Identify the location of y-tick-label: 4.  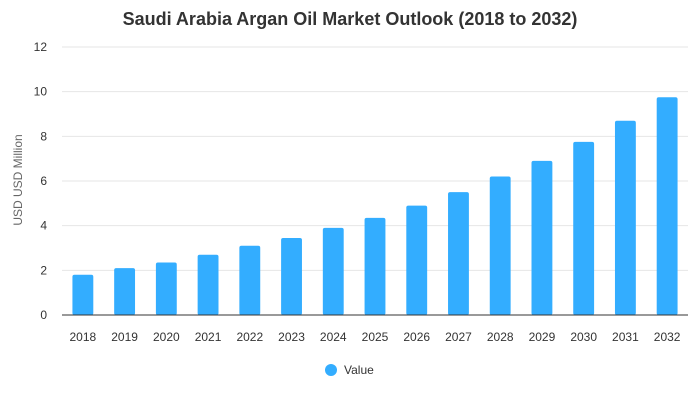
(43, 226).